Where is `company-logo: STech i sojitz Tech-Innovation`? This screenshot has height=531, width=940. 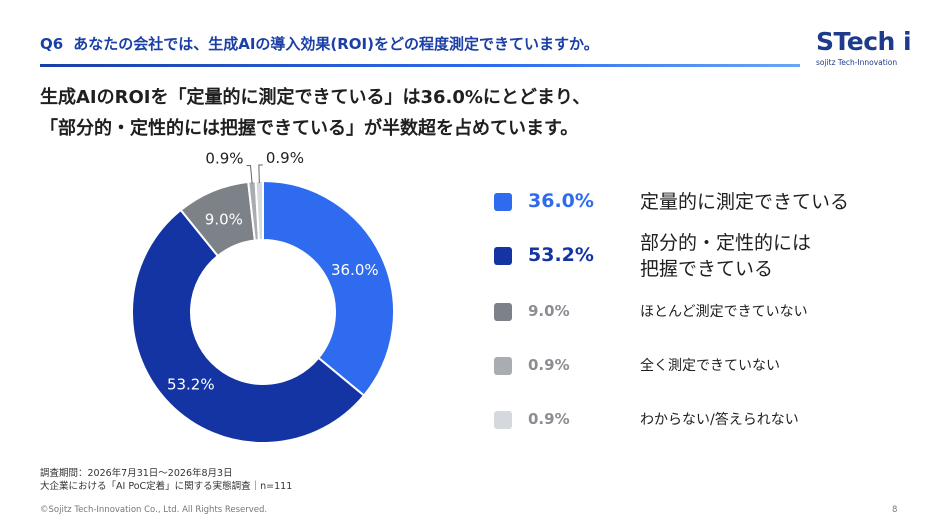
company-logo: STech i sojitz Tech-Innovation is located at coordinates (866, 47).